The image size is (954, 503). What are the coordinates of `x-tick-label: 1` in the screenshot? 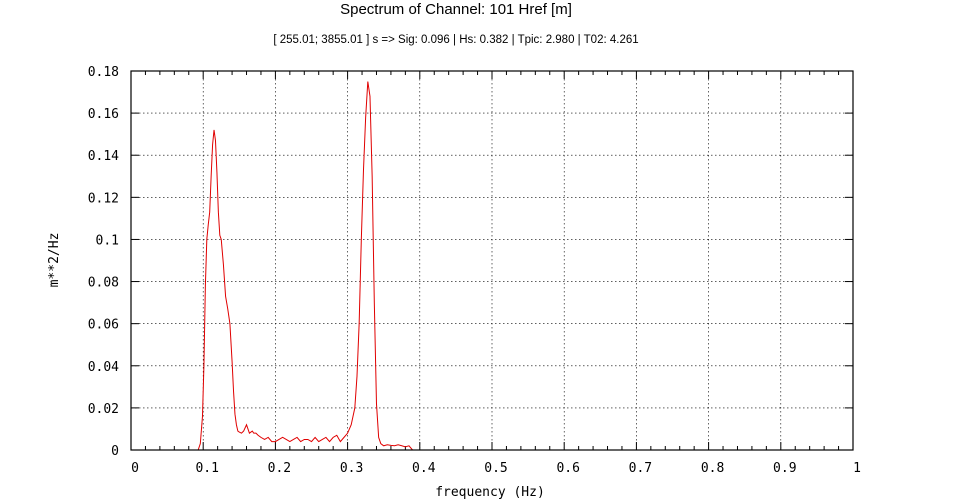 It's located at (857, 468).